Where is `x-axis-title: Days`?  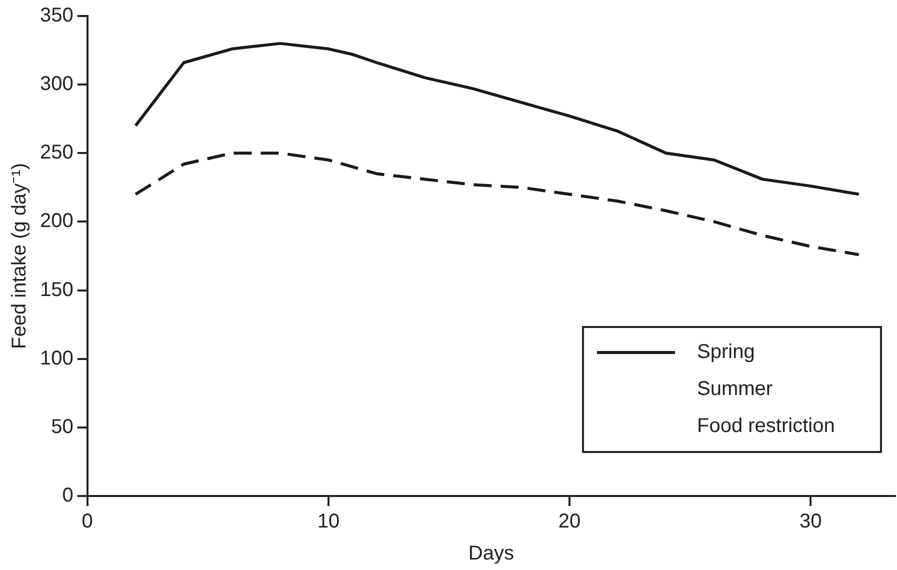
x-axis-title: Days is located at coordinates (491, 553).